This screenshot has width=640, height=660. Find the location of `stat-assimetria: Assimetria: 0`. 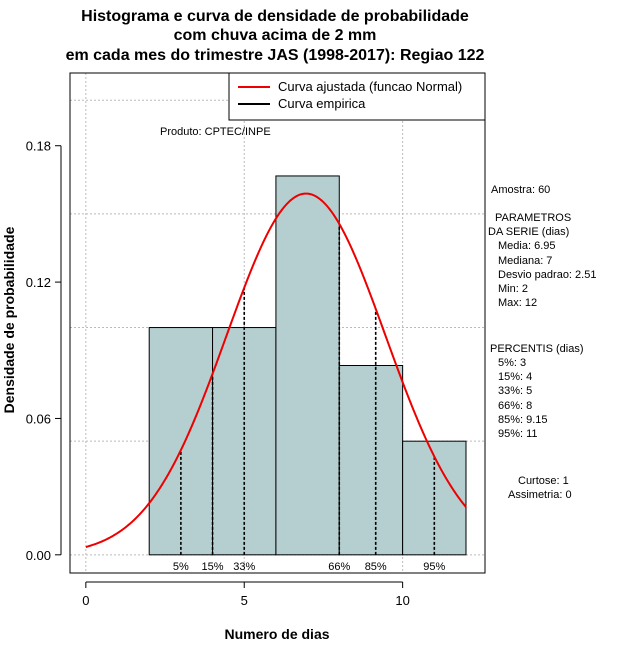

stat-assimetria: Assimetria: 0 is located at coordinates (540, 495).